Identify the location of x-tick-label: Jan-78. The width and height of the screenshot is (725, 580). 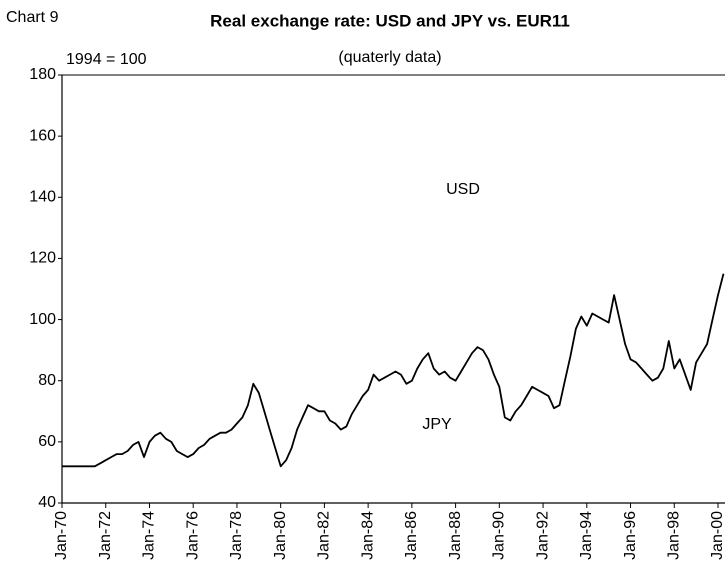
(236, 535).